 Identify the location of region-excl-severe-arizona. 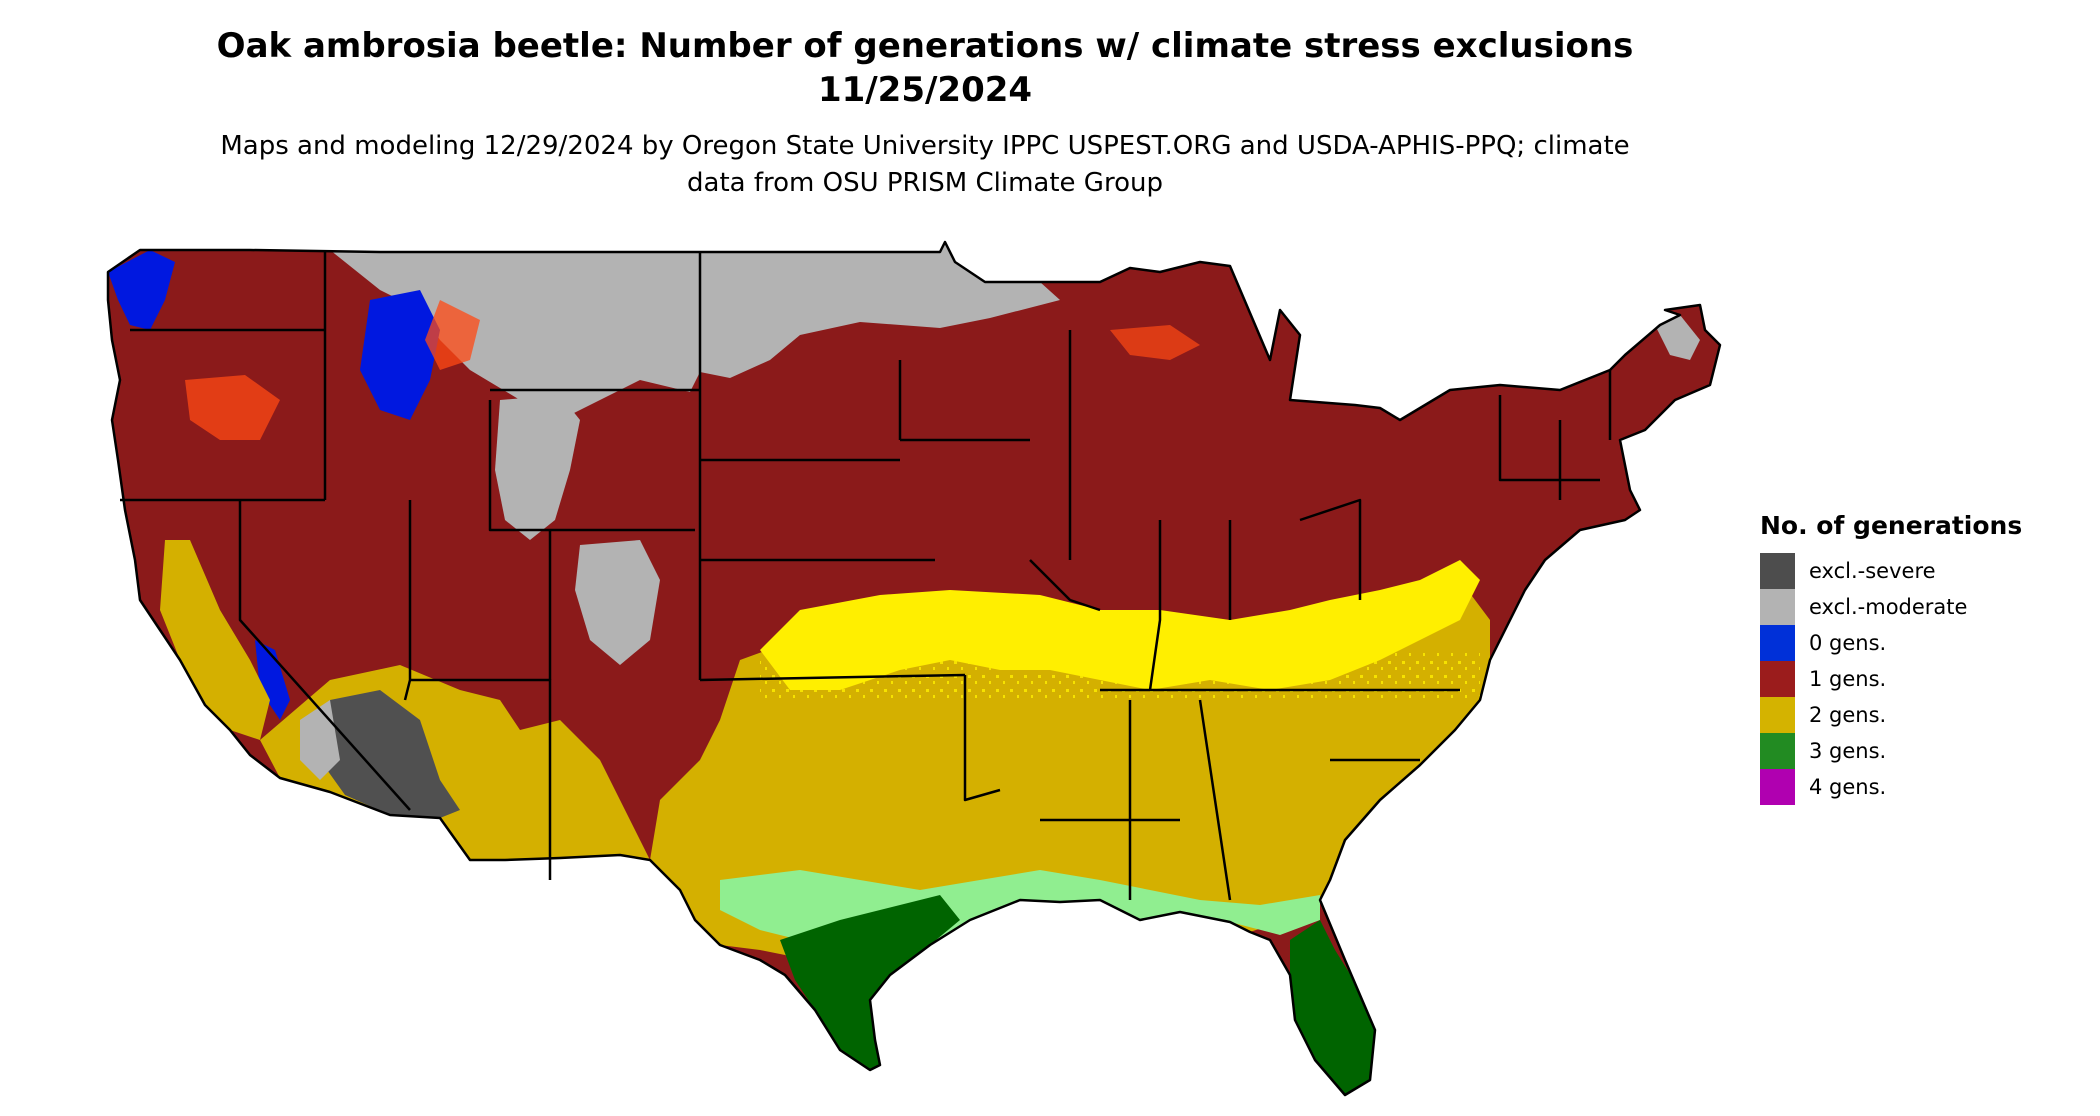
(390, 754).